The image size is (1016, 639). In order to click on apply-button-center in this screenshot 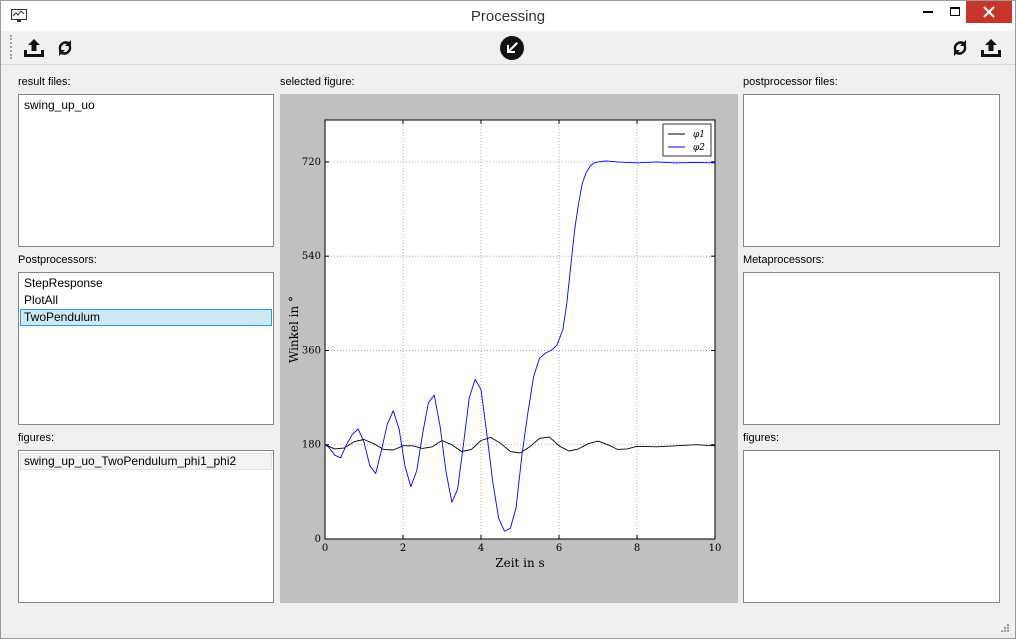, I will do `click(512, 48)`.